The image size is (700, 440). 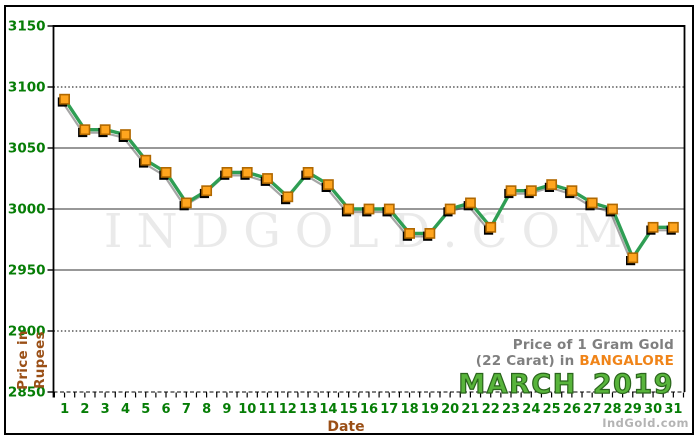 I want to click on x-tick-label: 30, so click(x=653, y=409).